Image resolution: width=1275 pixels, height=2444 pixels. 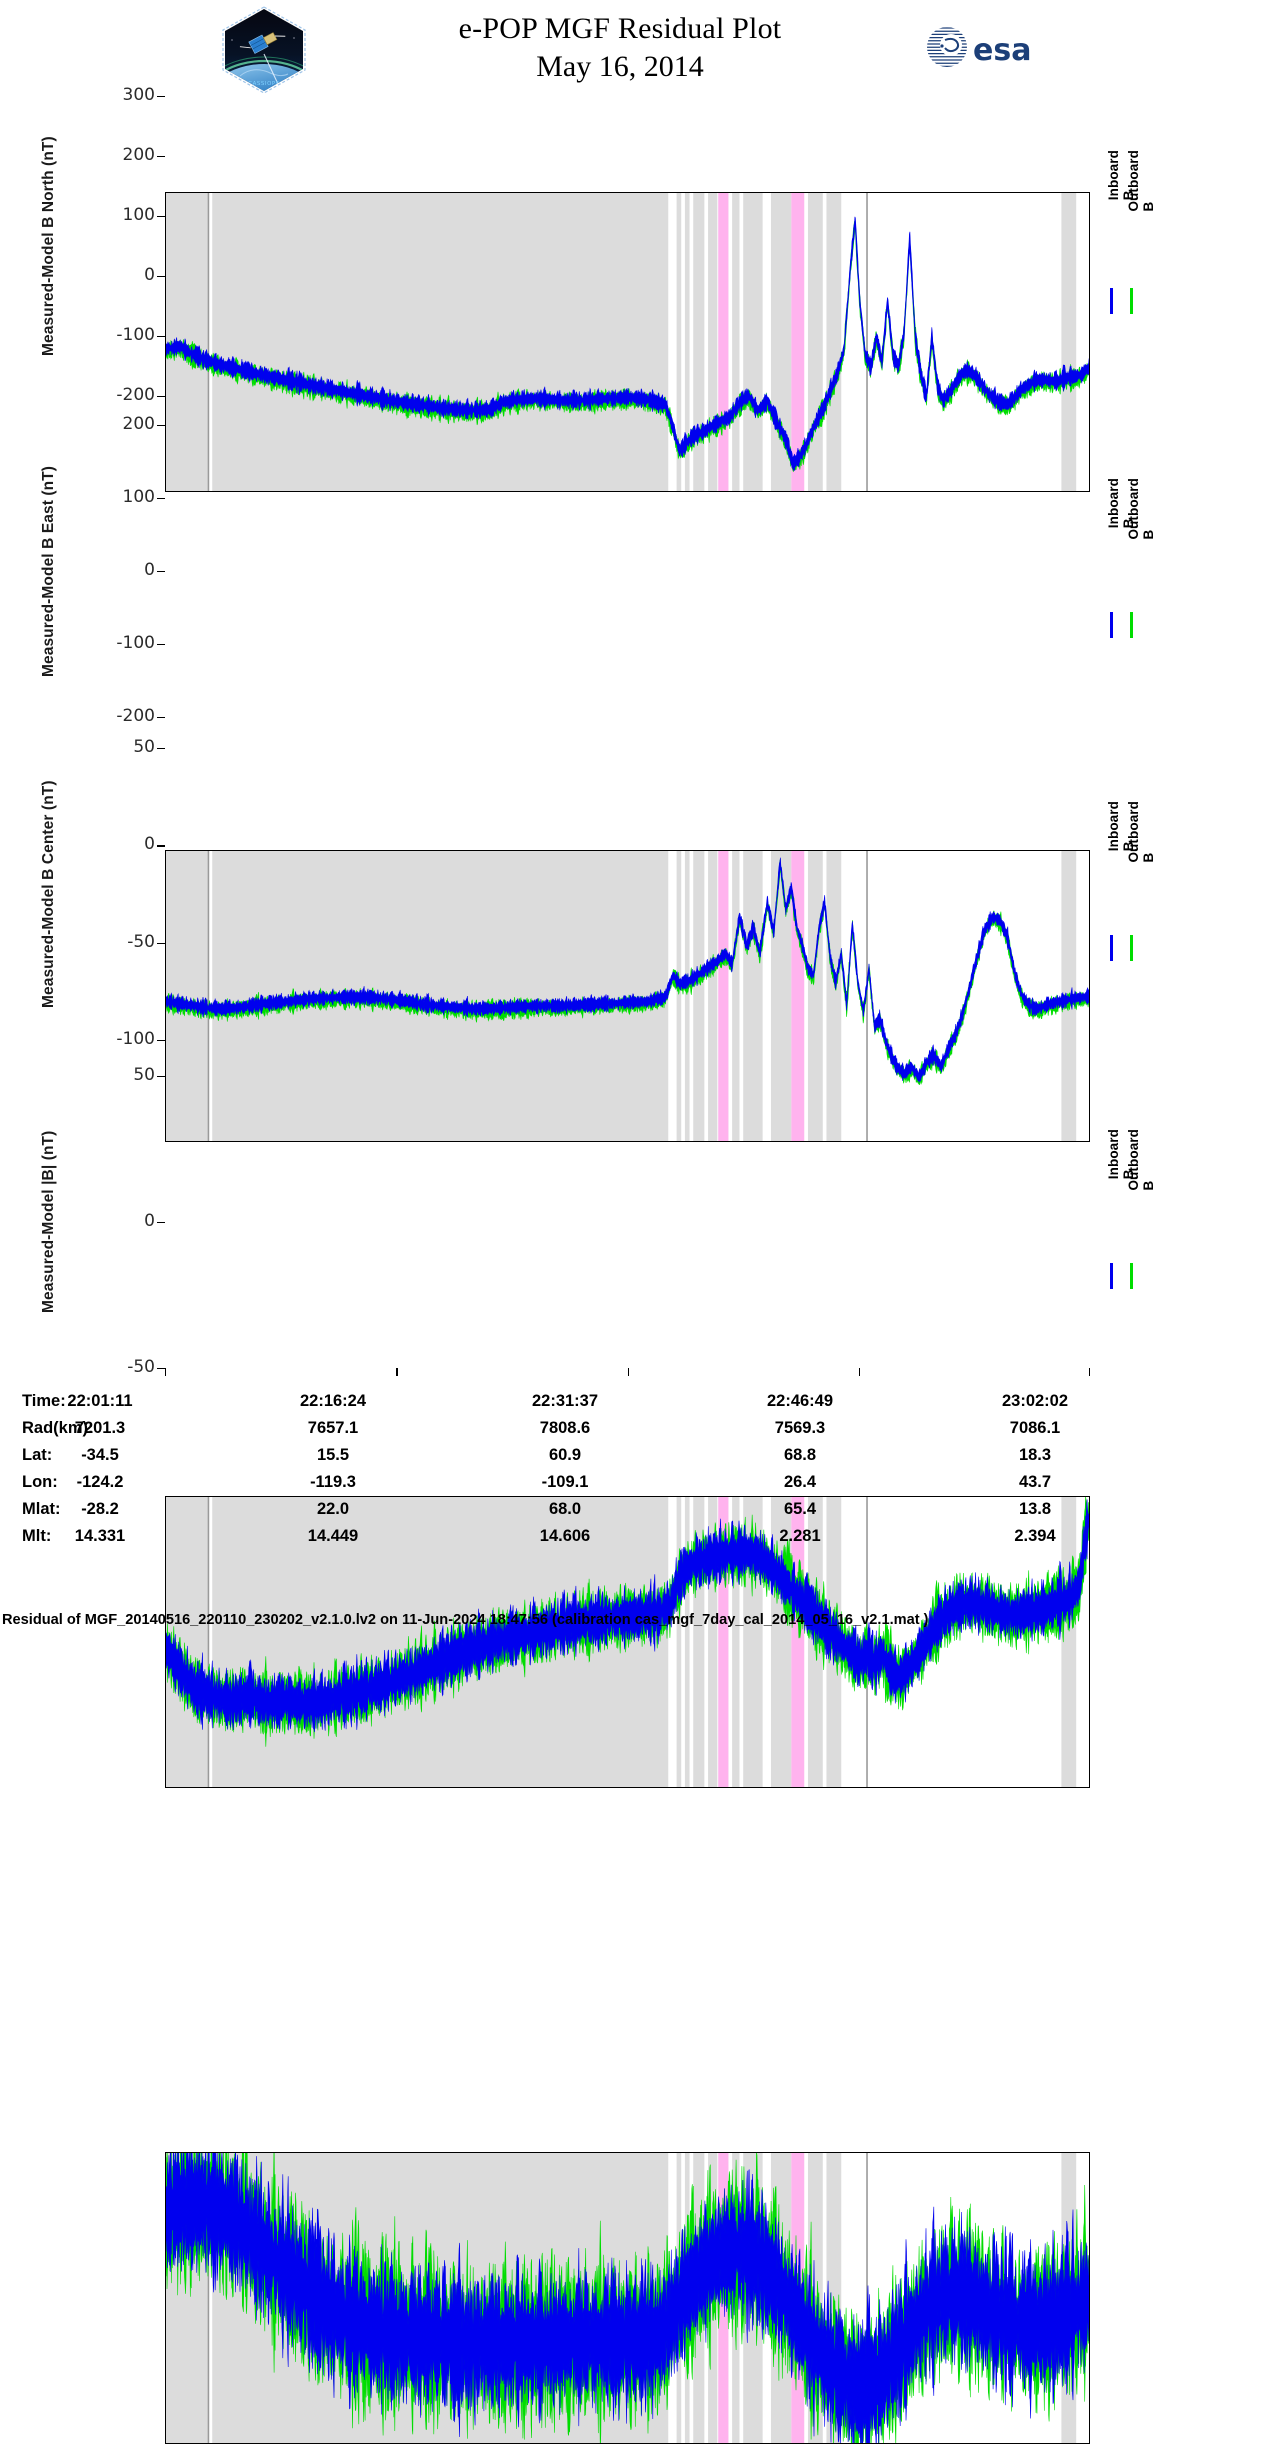 I want to click on table-cell-r5-c3: 2.281, so click(x=800, y=1536).